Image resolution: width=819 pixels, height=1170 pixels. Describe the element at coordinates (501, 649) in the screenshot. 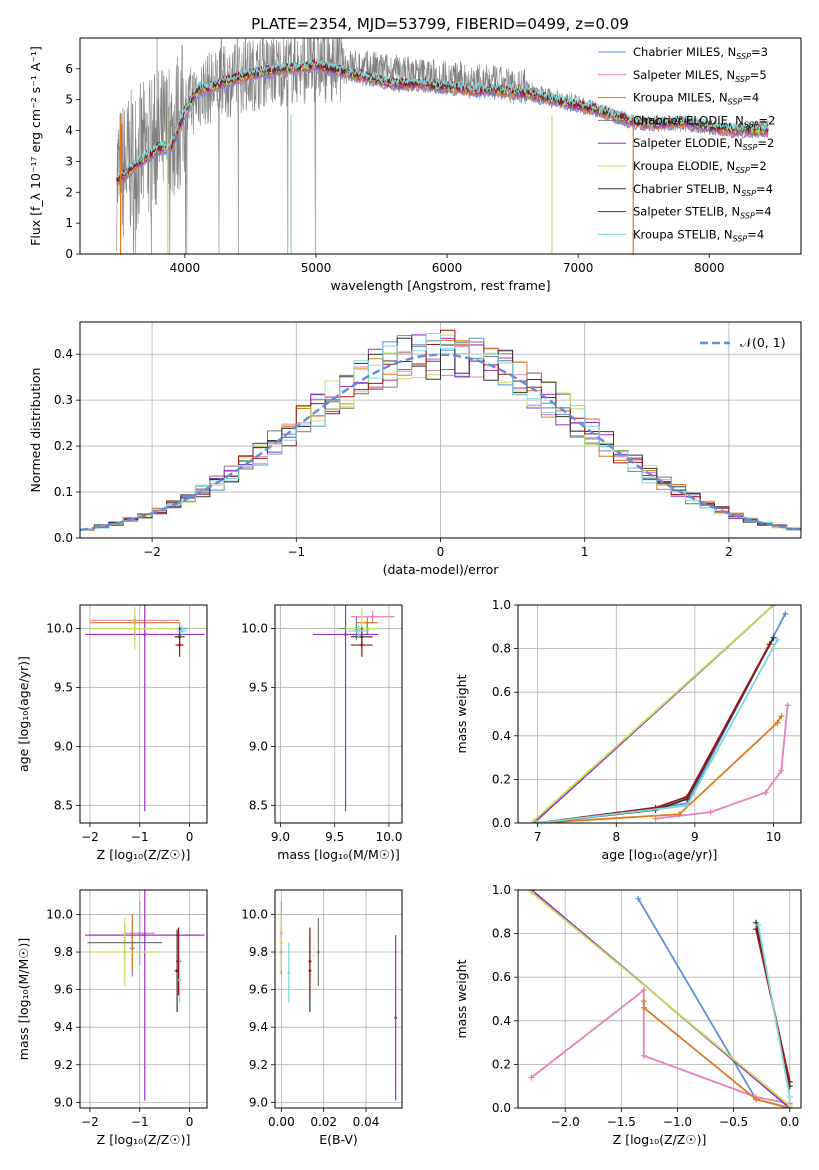

I see `y-tick-label: 0.8` at that location.